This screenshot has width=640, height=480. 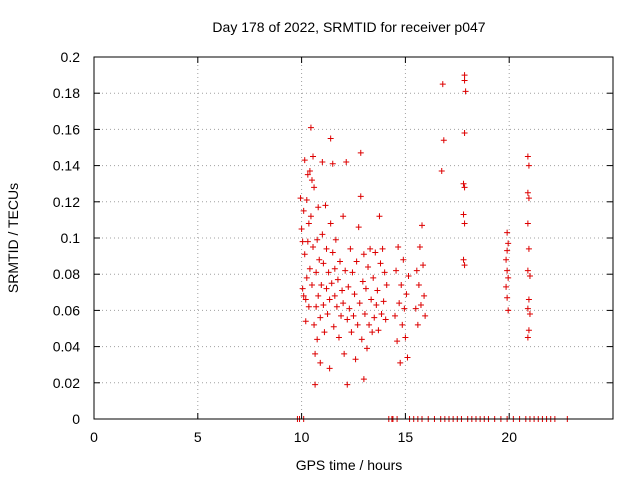 I want to click on y-tick-label: 0.14, so click(x=66, y=166).